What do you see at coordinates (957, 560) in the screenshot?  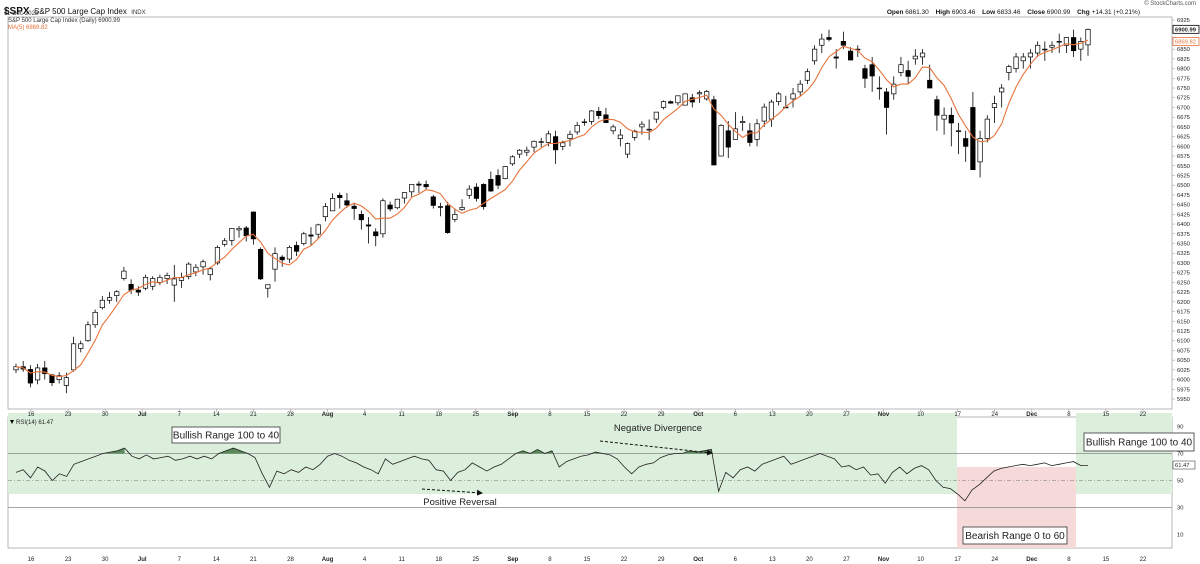 I see `rsi-x-tick-label: 17` at bounding box center [957, 560].